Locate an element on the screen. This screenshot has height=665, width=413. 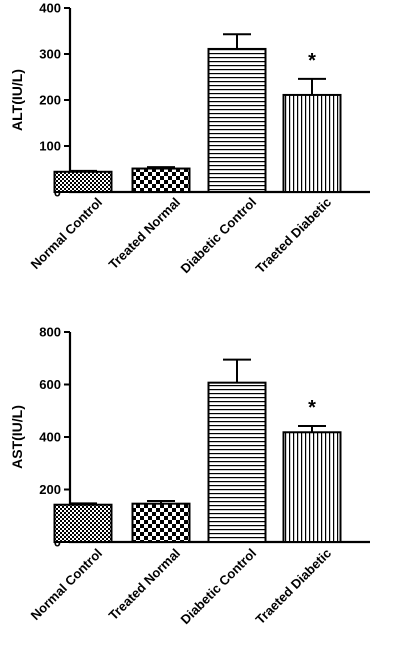
y-tick-label: 100 is located at coordinates (50, 146).